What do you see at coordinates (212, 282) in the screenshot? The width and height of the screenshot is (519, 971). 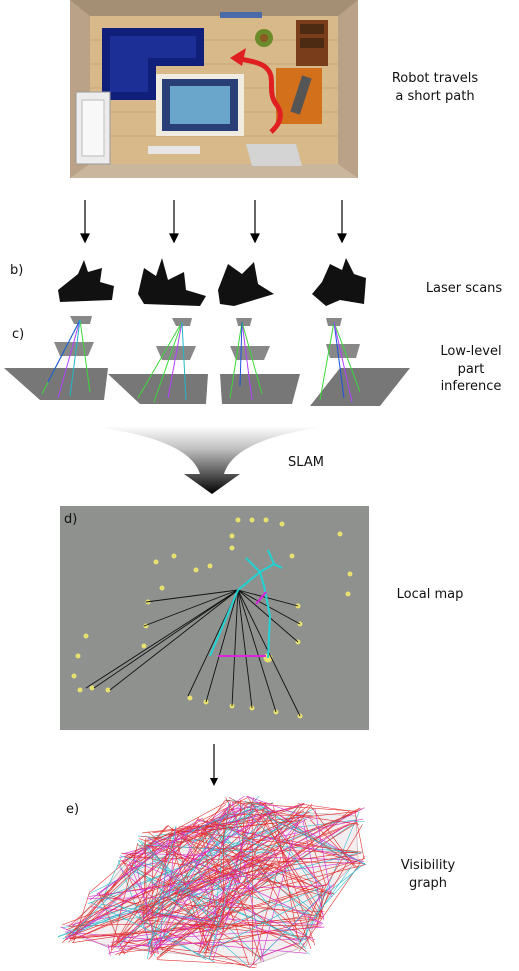 I see `laser-scan-silhouettes` at bounding box center [212, 282].